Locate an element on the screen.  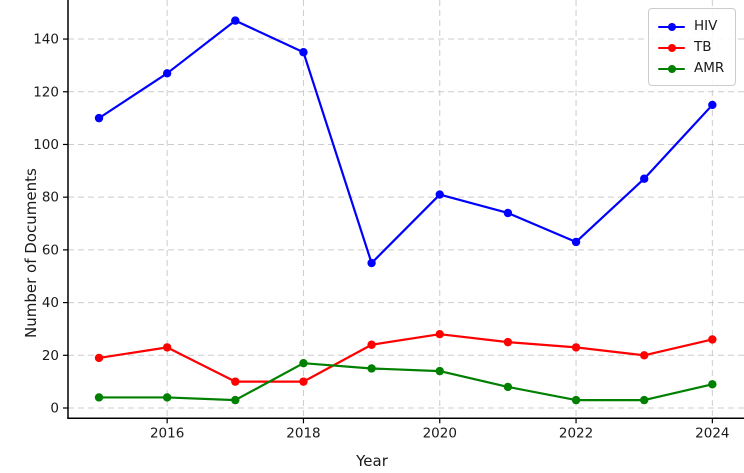
data-point-hiv-2024 is located at coordinates (712, 105).